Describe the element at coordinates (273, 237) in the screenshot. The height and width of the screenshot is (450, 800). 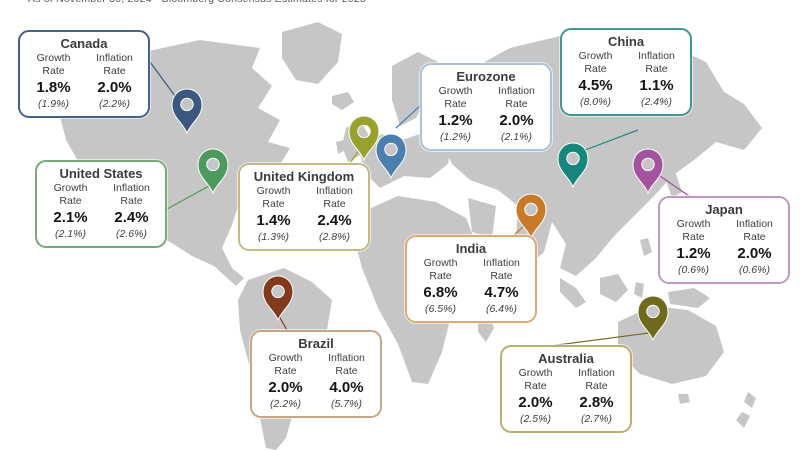
I see `growth-rate-prior: (1.3%)` at that location.